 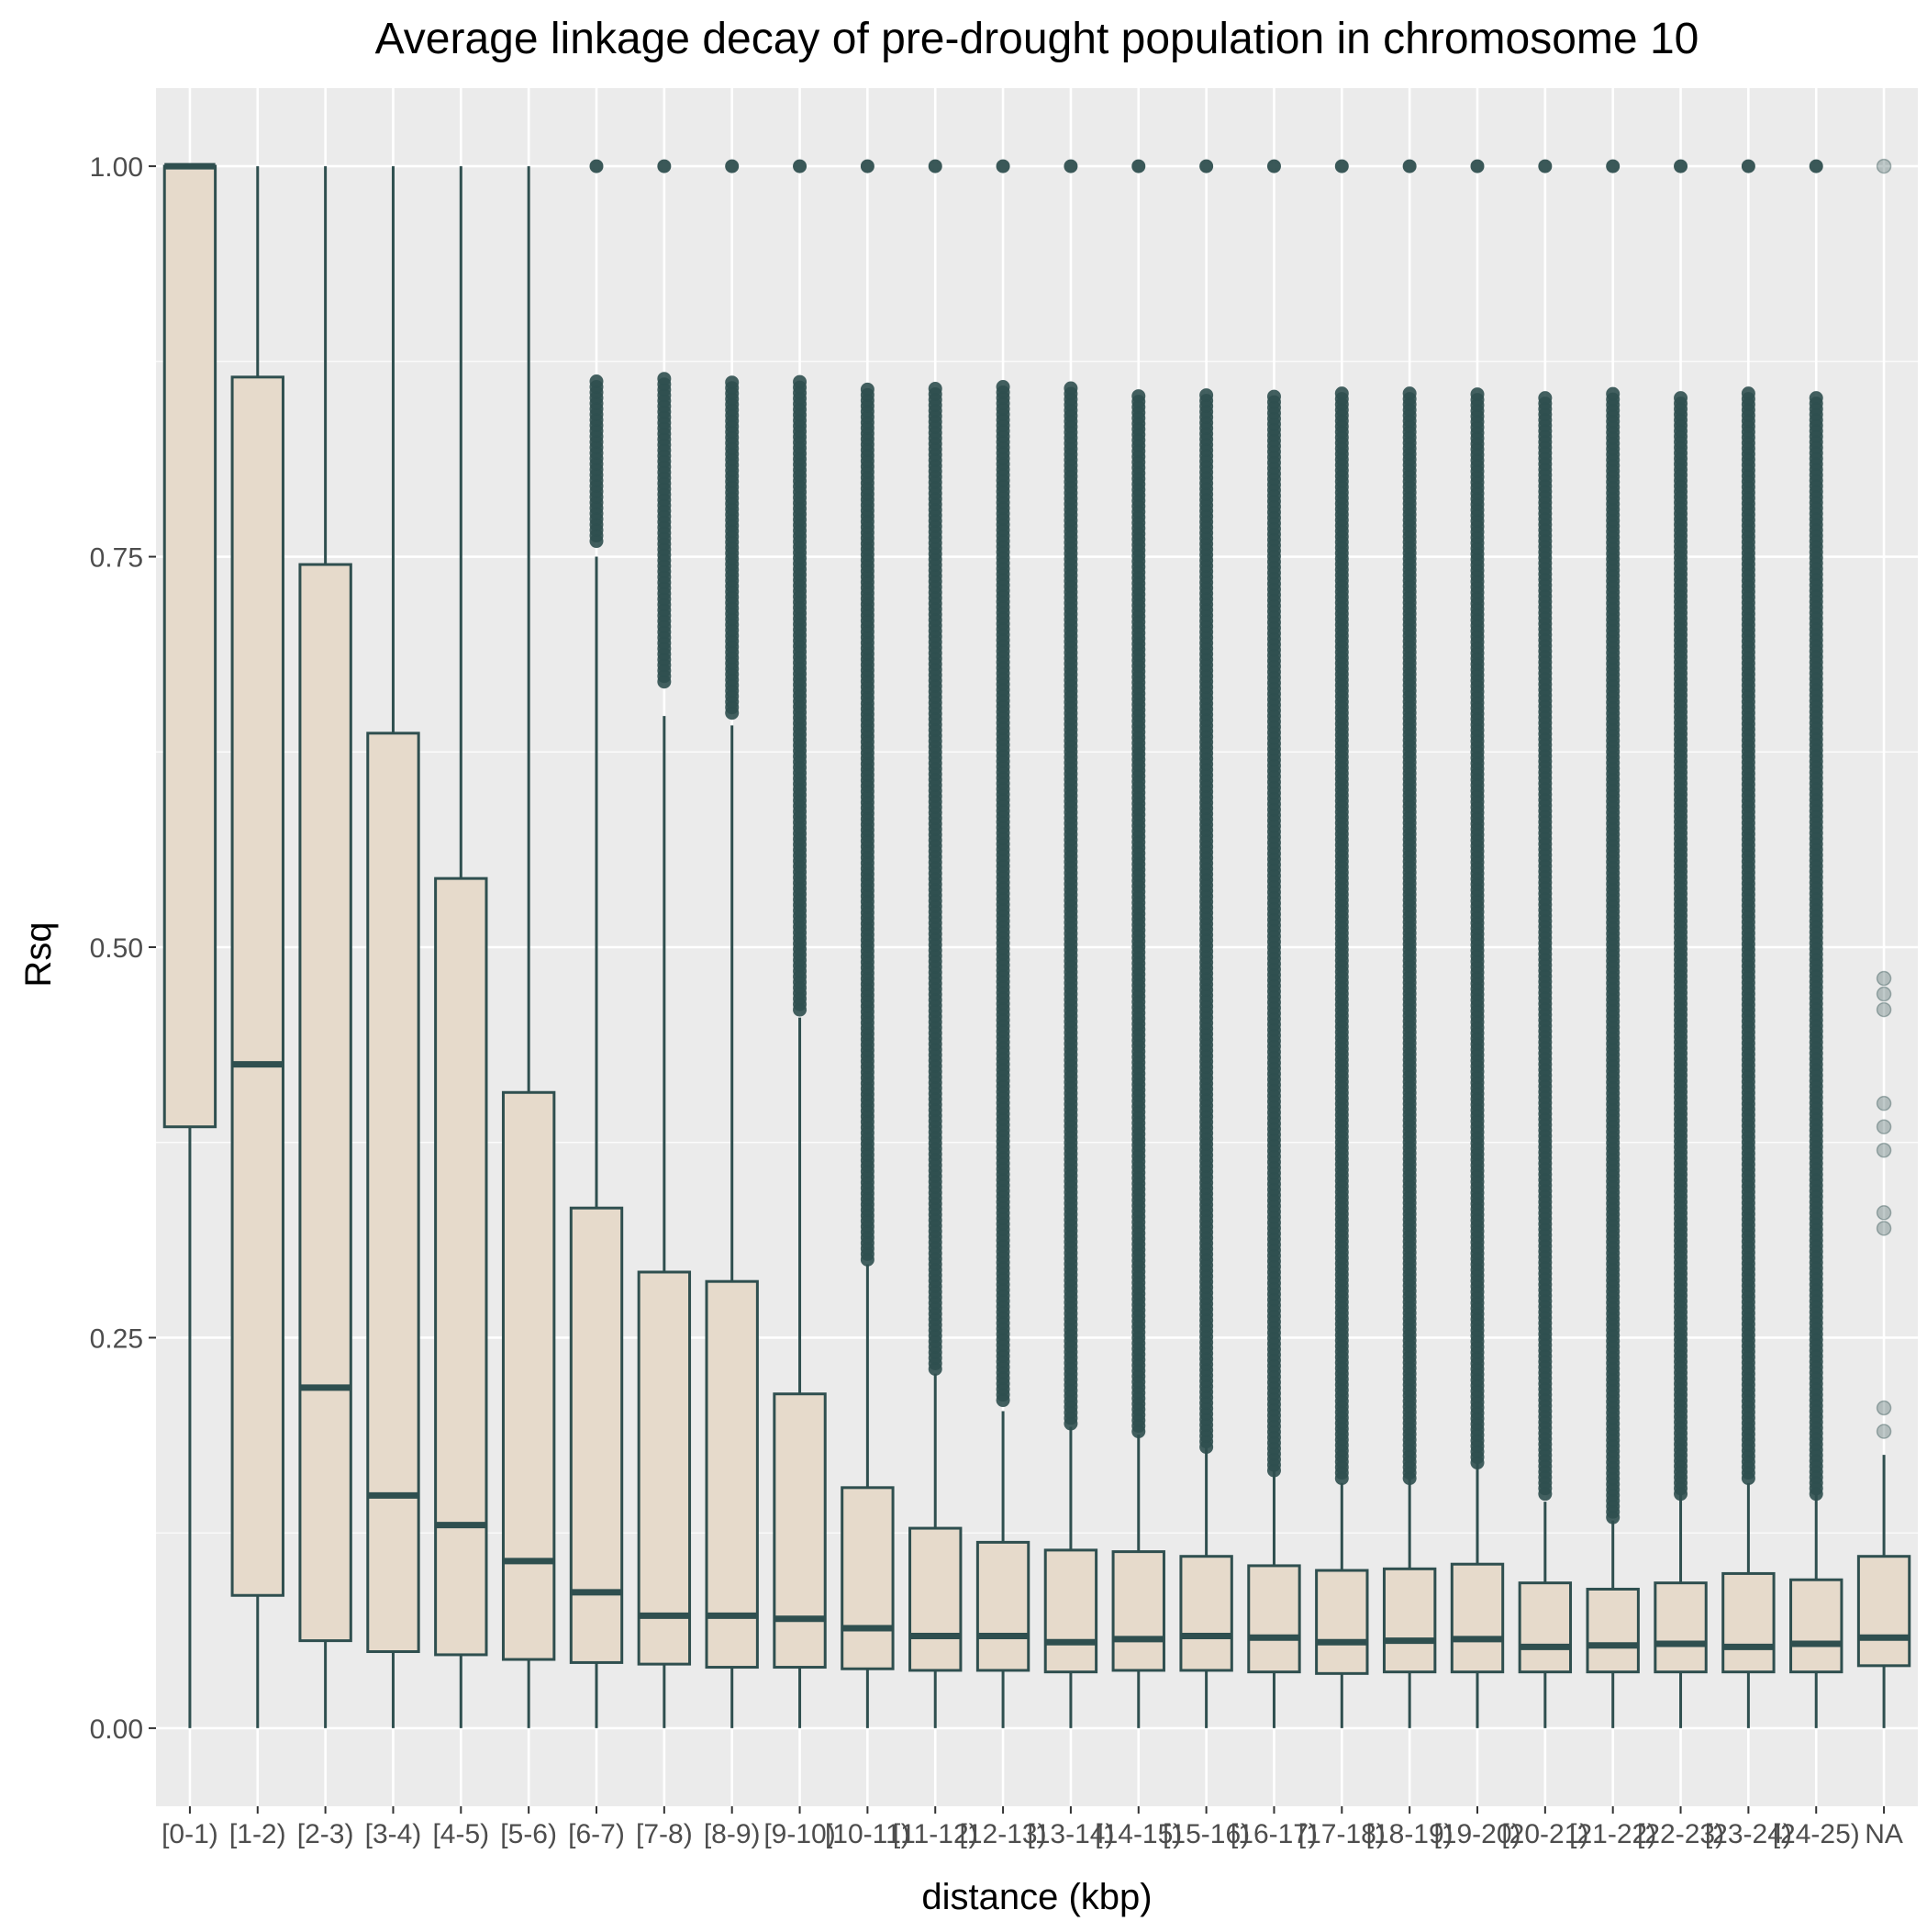 What do you see at coordinates (190, 1834) in the screenshot?
I see `x-tick-label: [0-1)` at bounding box center [190, 1834].